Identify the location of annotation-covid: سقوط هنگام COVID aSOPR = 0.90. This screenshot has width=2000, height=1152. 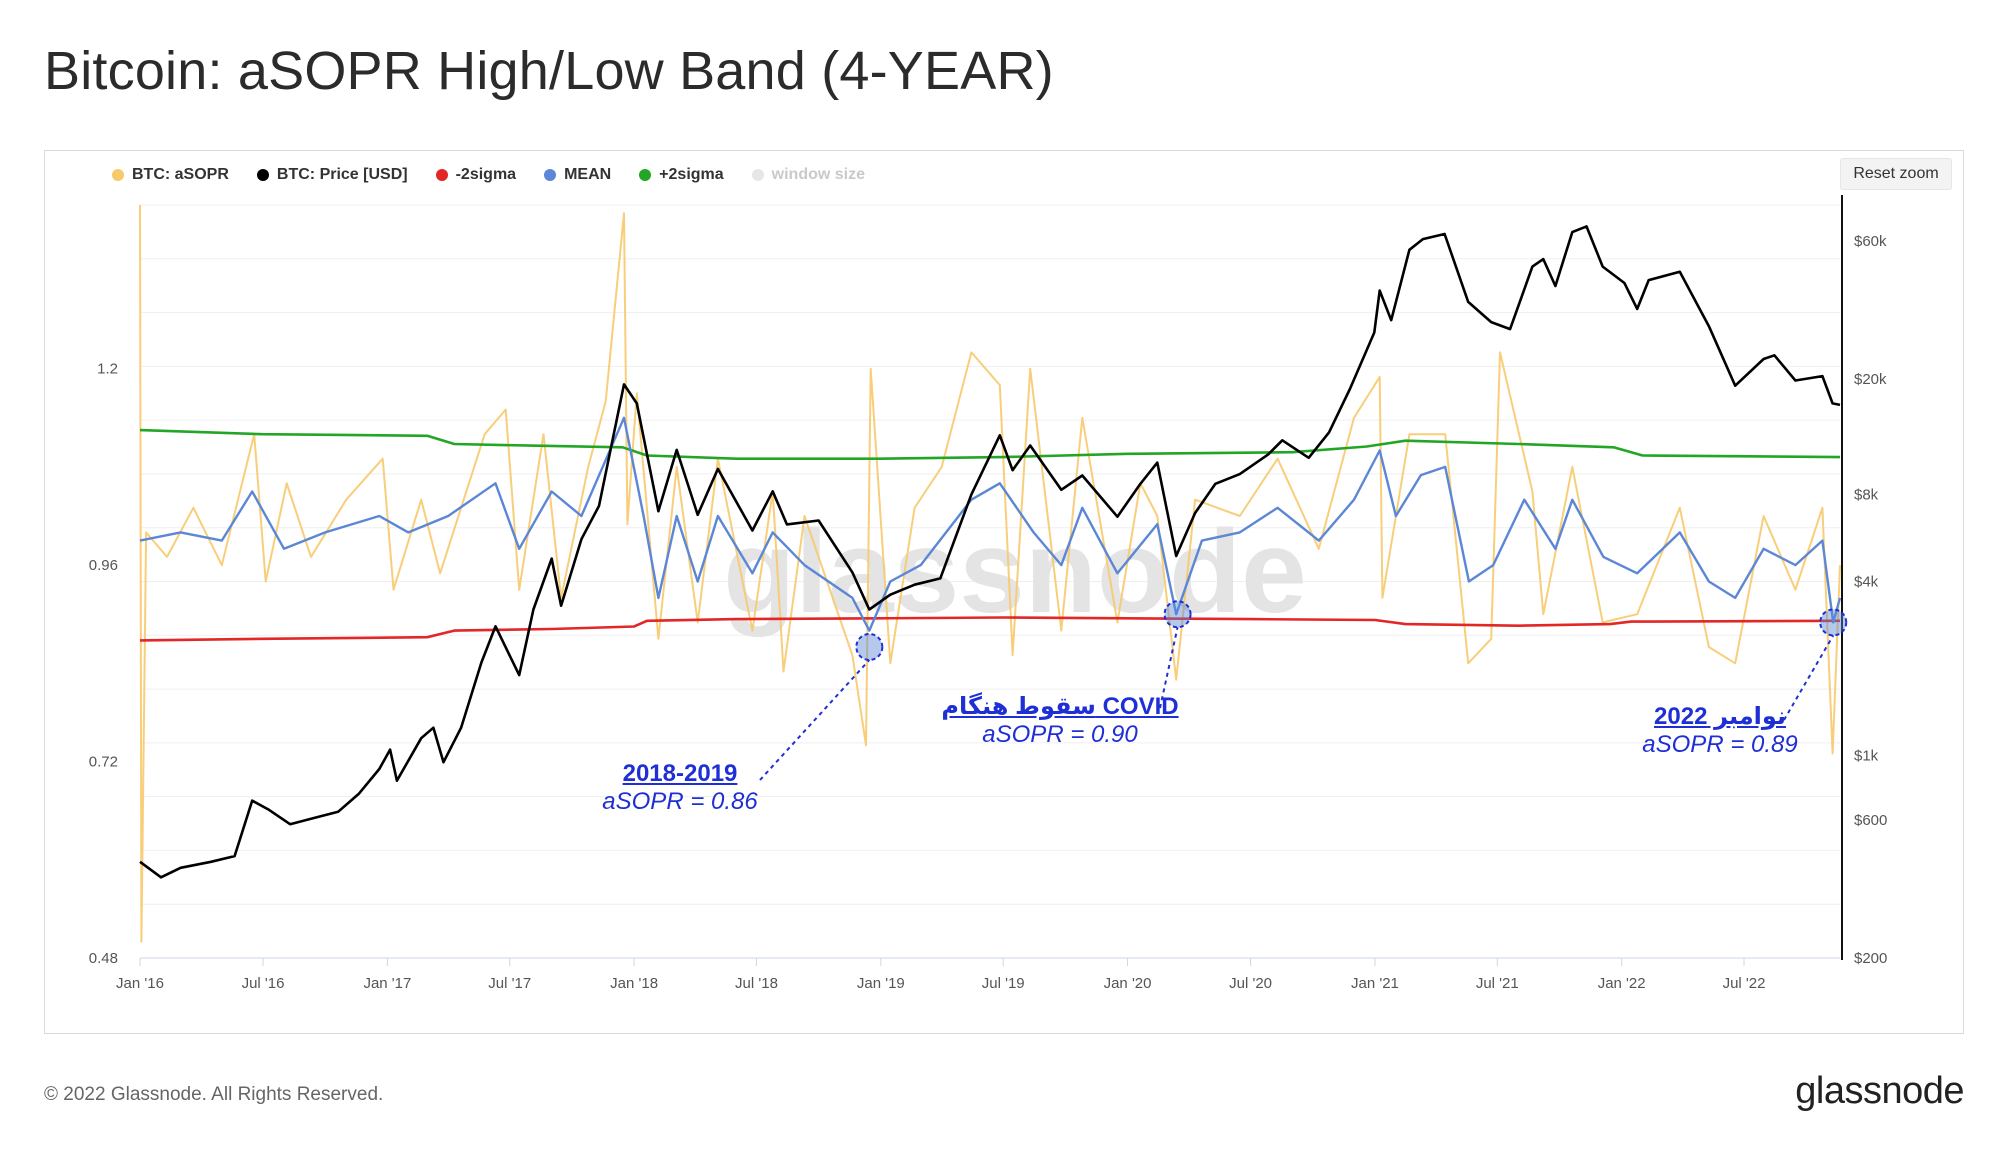
(1060, 720).